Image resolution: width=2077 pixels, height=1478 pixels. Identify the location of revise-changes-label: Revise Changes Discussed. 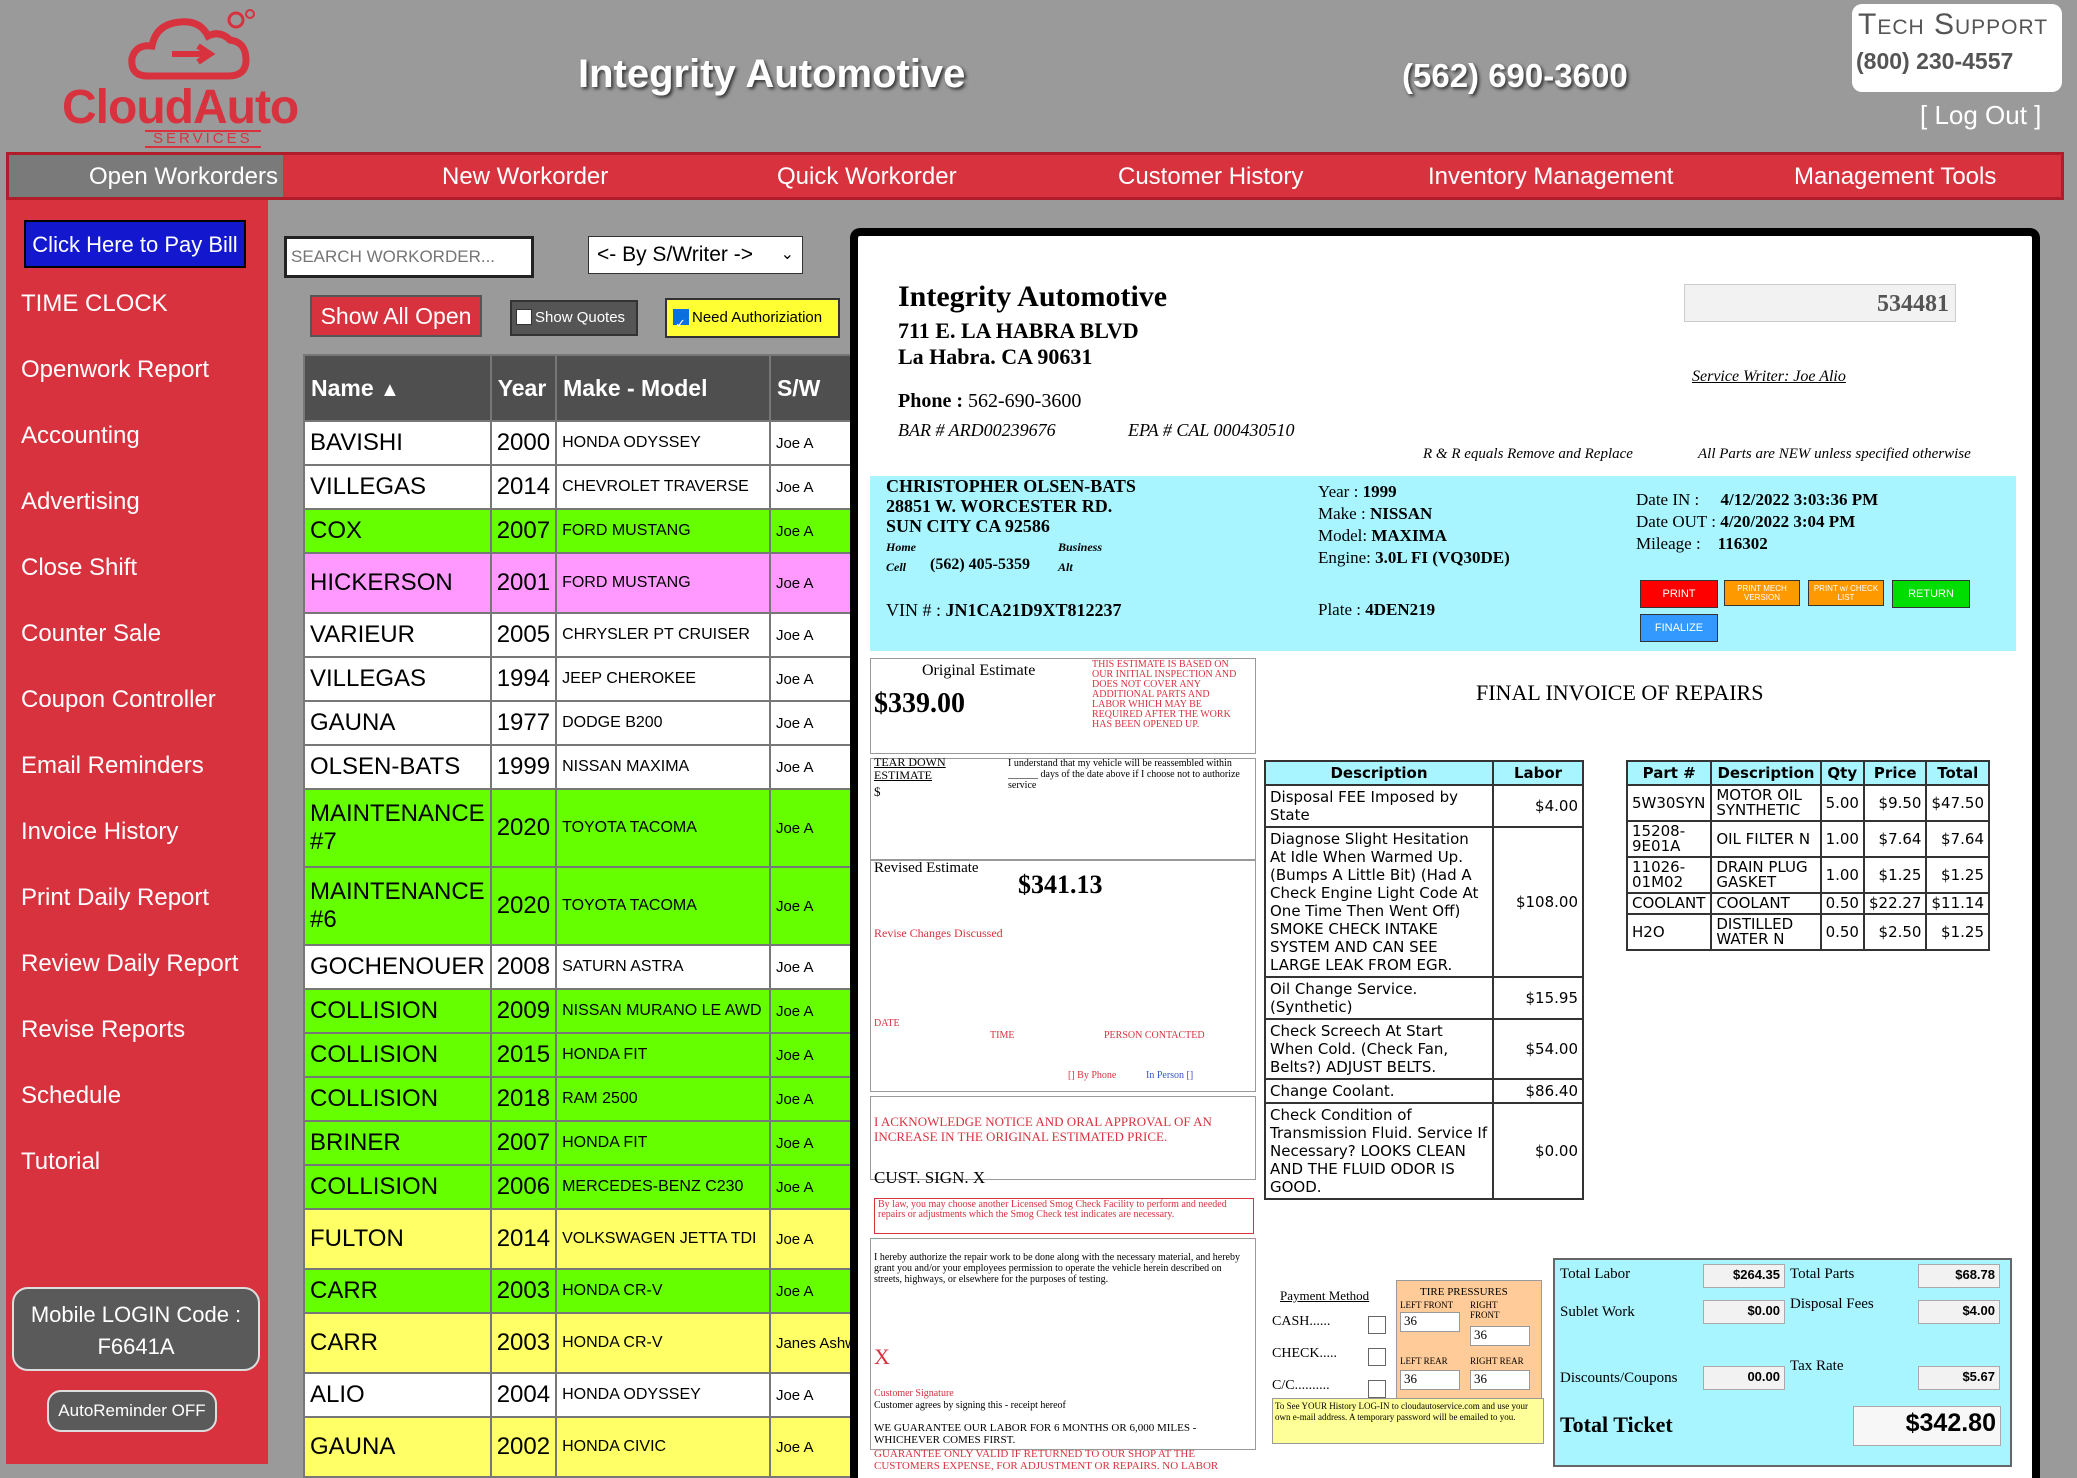
(938, 933).